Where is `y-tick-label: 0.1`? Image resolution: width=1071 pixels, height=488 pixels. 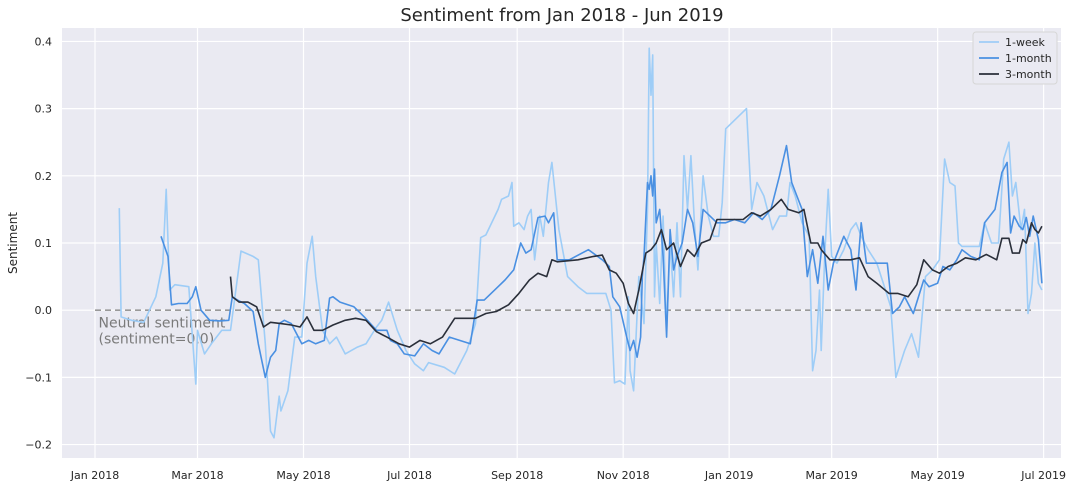
y-tick-label: 0.1 is located at coordinates (44, 243).